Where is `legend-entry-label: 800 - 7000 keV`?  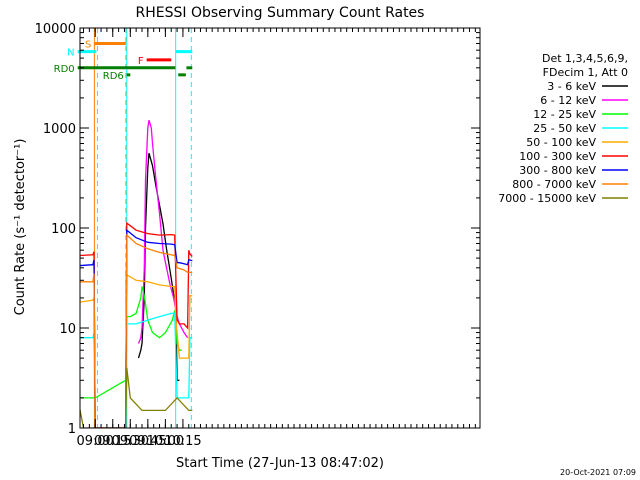
legend-entry-label: 800 - 7000 keV is located at coordinates (554, 184).